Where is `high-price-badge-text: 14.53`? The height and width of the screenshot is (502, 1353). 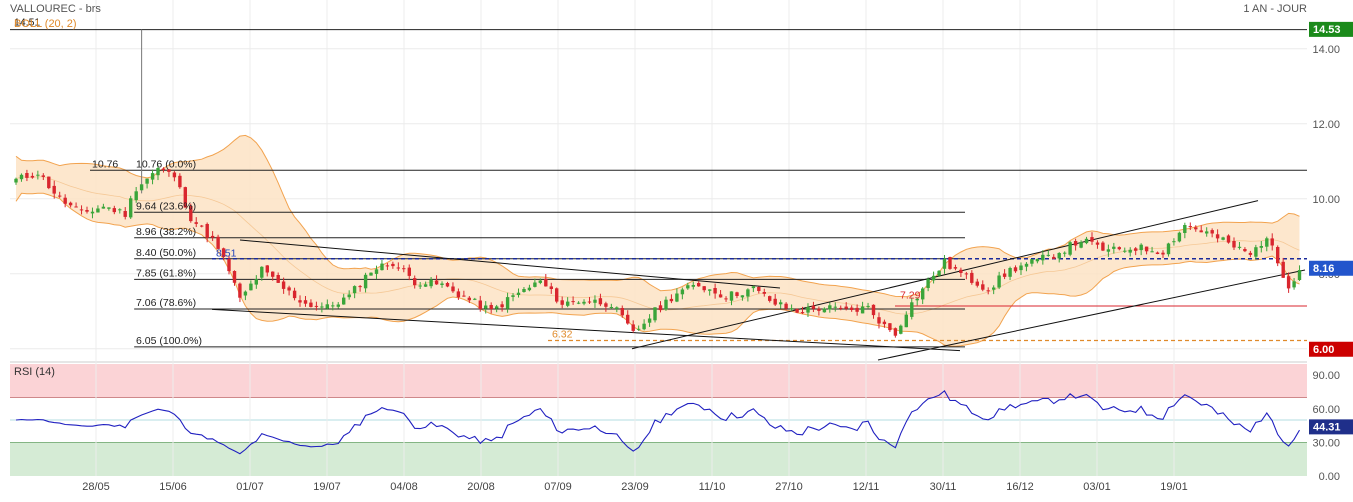
high-price-badge-text: 14.53 is located at coordinates (1327, 30).